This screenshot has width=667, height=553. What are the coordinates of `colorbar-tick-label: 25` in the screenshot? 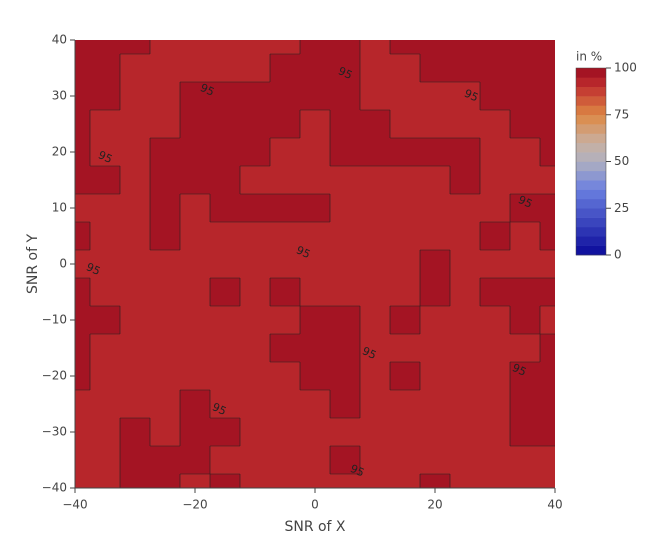 It's located at (621, 208).